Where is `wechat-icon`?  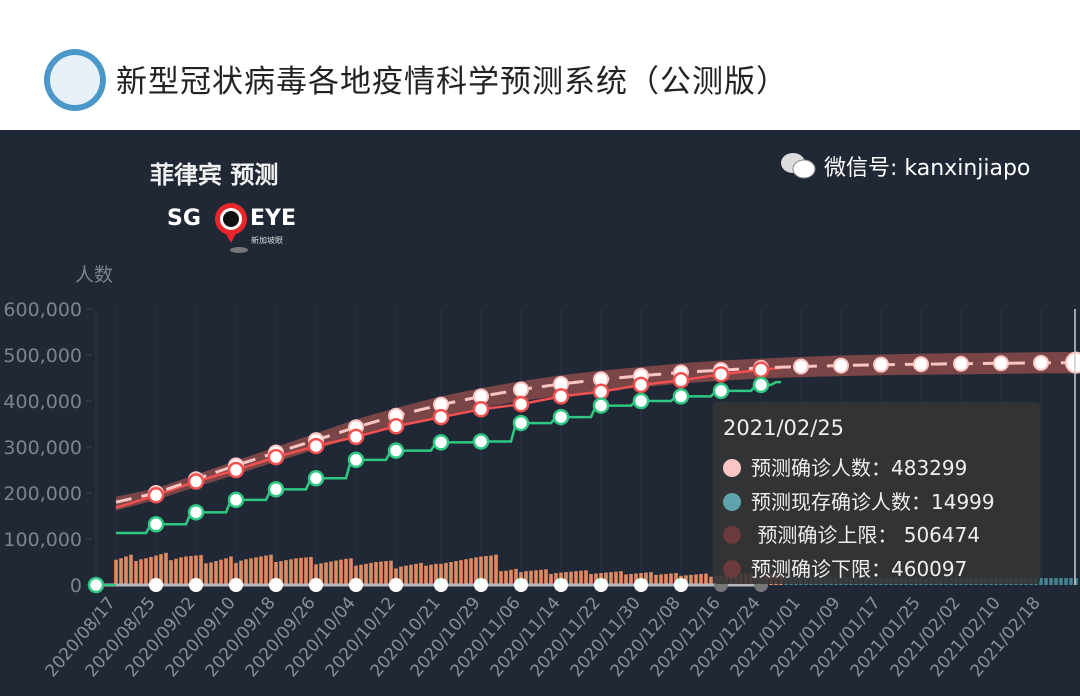 wechat-icon is located at coordinates (798, 166).